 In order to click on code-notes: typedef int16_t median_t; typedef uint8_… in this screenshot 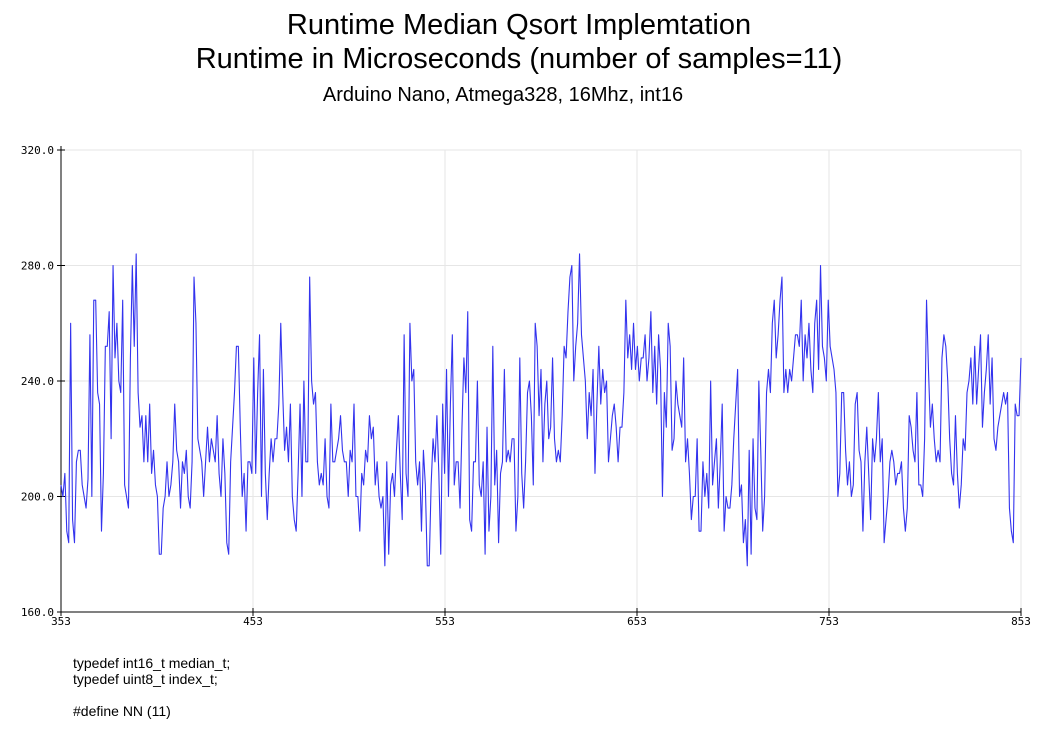, I will do `click(151, 687)`.